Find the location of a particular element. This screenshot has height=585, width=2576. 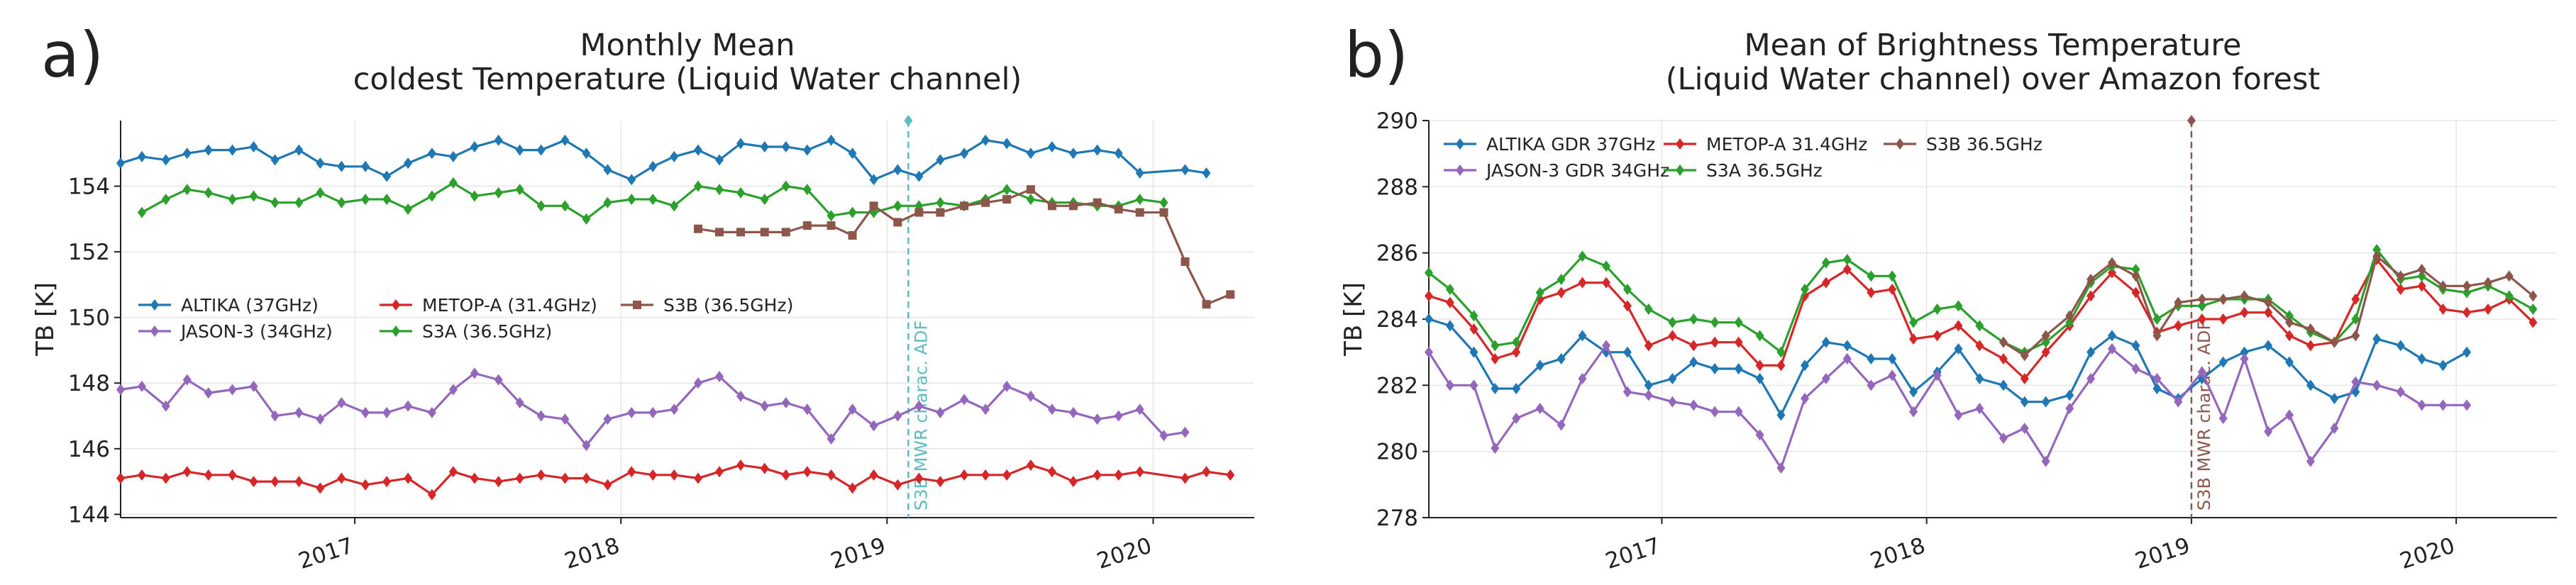

y-tick-label: 284 is located at coordinates (1397, 320).